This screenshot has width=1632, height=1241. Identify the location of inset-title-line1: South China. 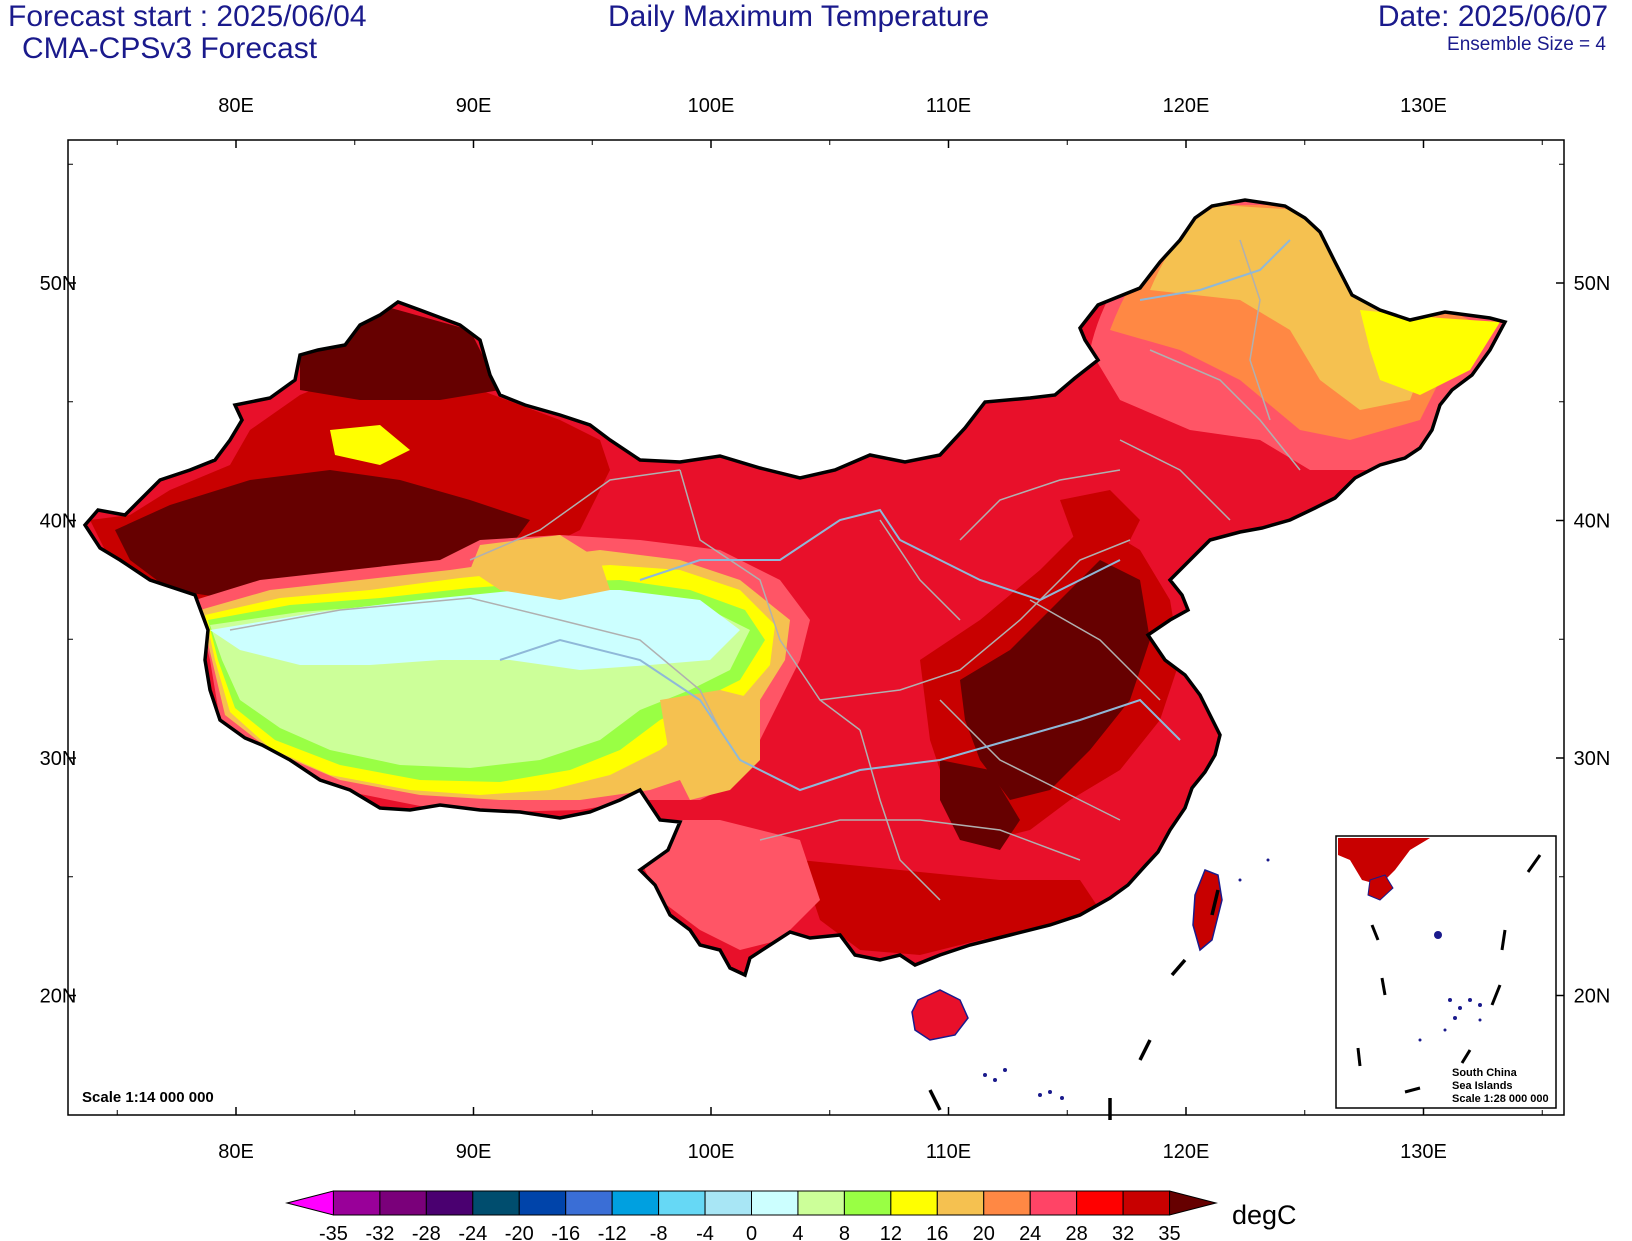
(1485, 1073).